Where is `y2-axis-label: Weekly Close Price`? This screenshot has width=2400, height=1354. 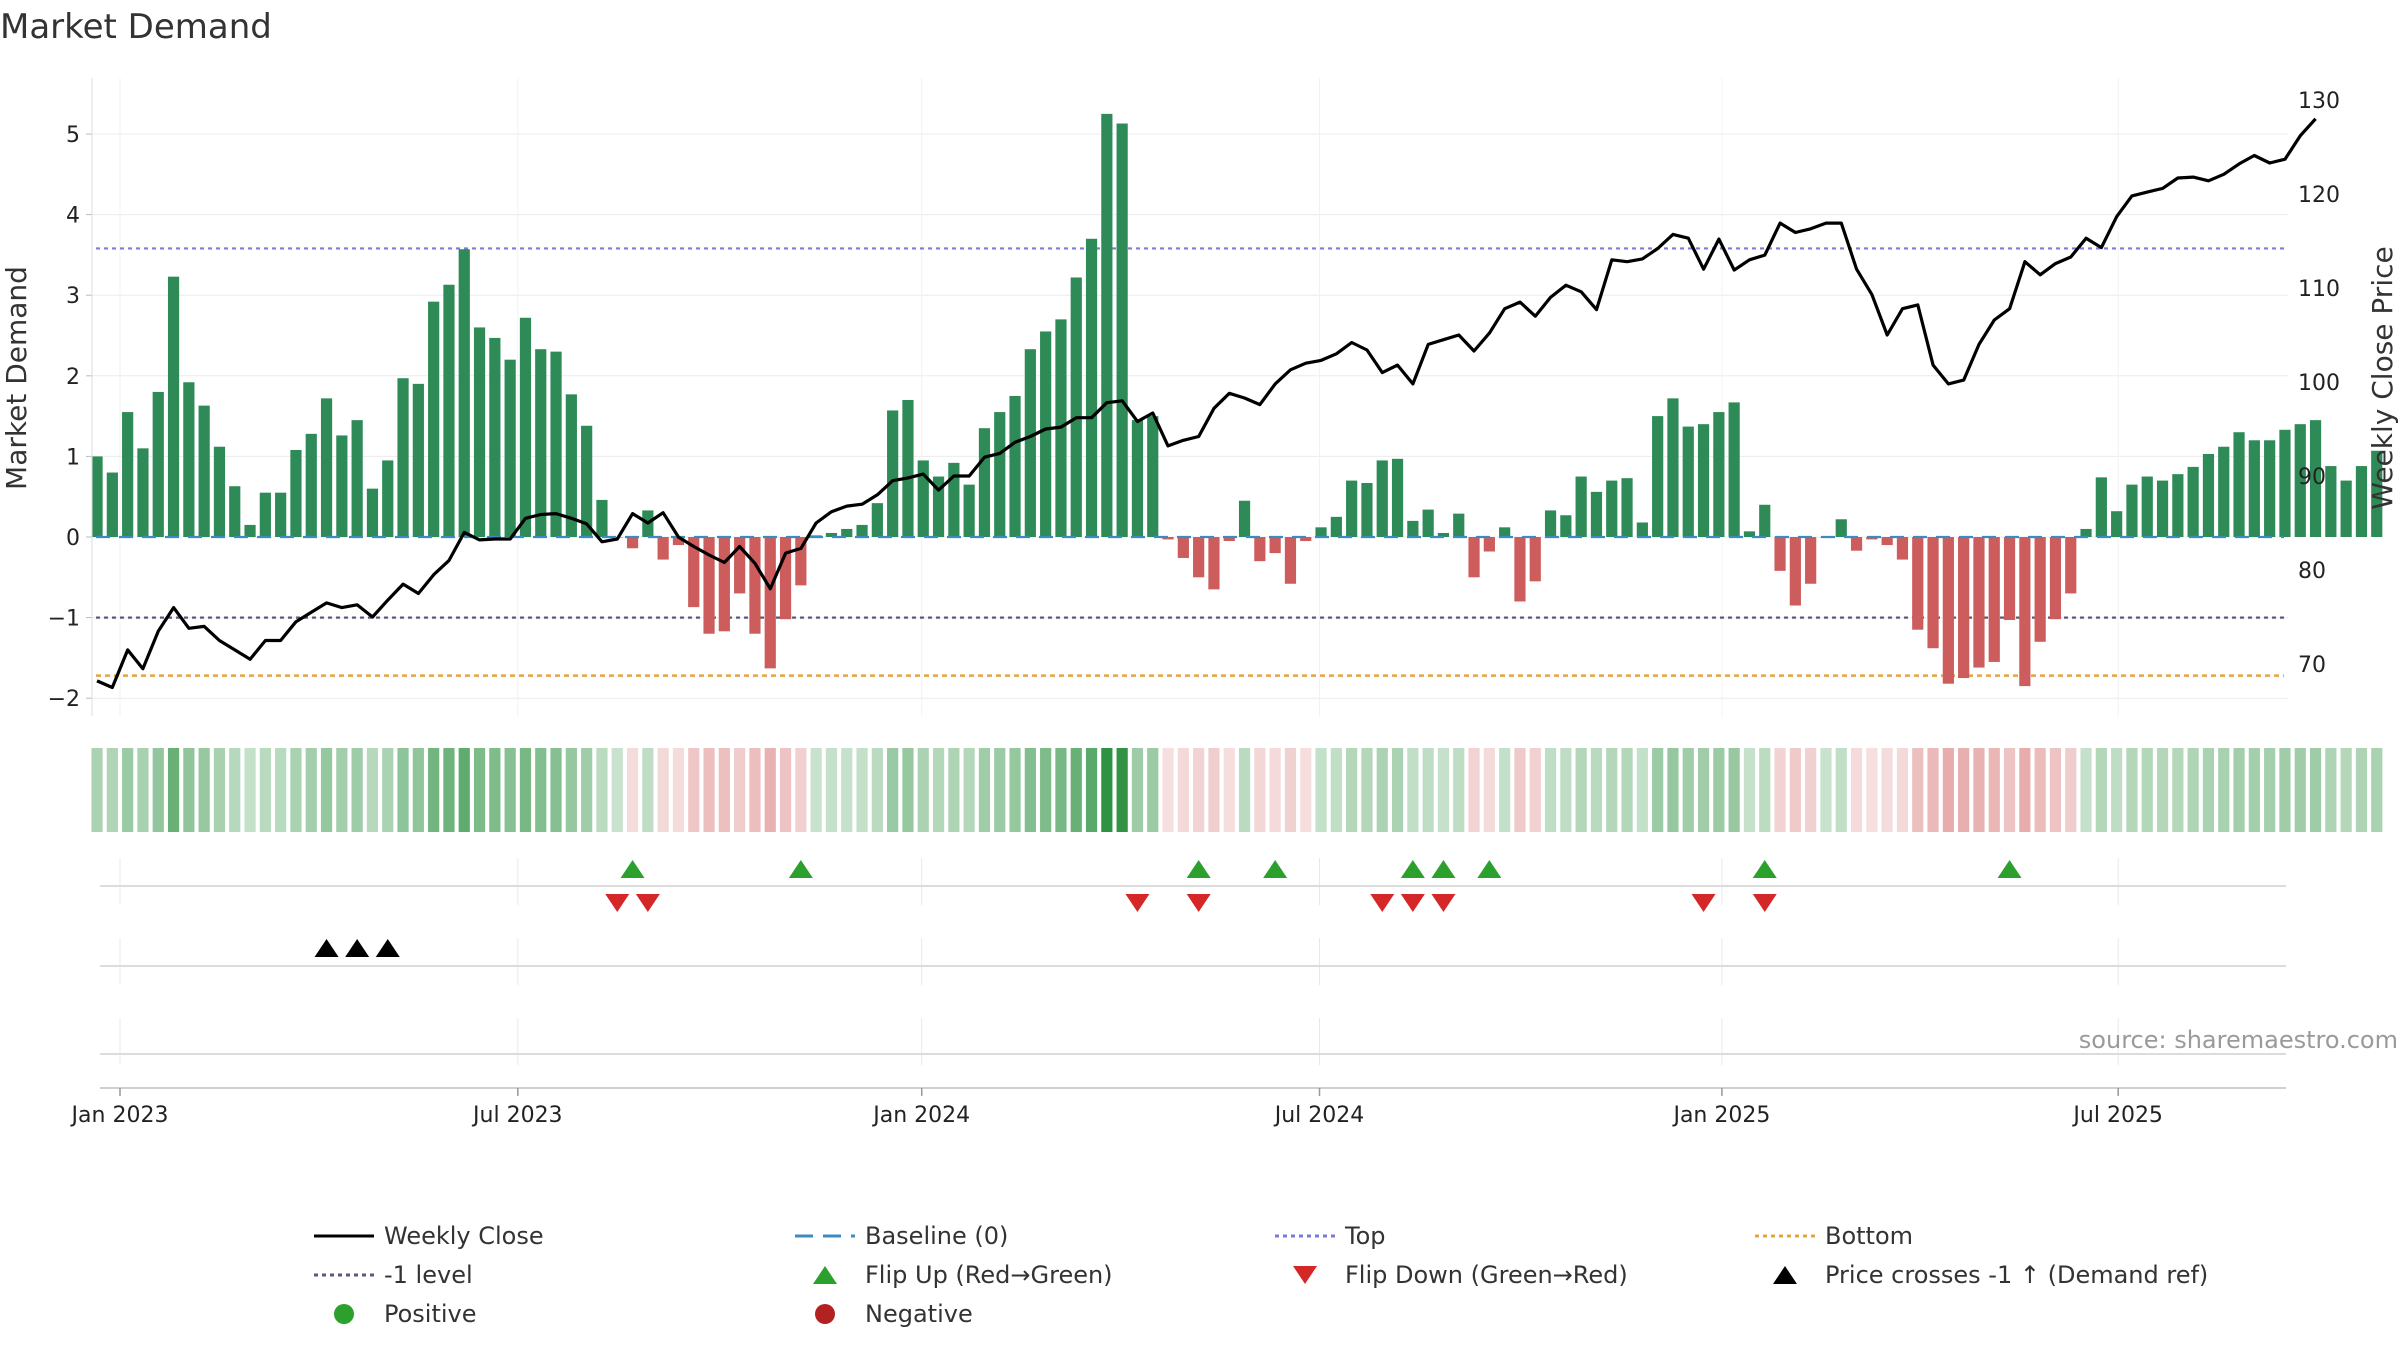
y2-axis-label: Weekly Close Price is located at coordinates (2382, 377).